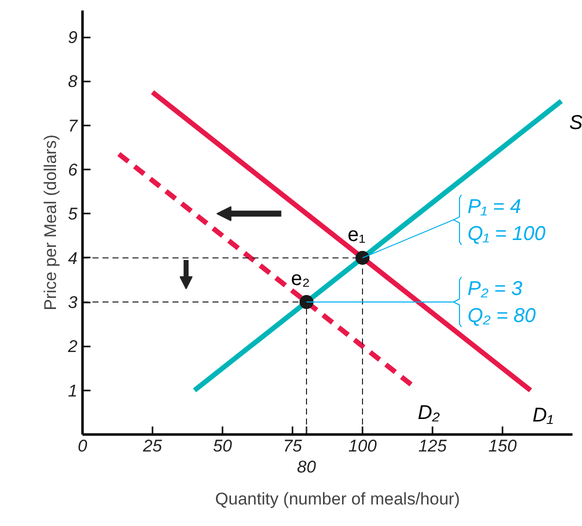 This screenshot has width=582, height=526. Describe the element at coordinates (357, 235) in the screenshot. I see `annotation: e₁` at that location.